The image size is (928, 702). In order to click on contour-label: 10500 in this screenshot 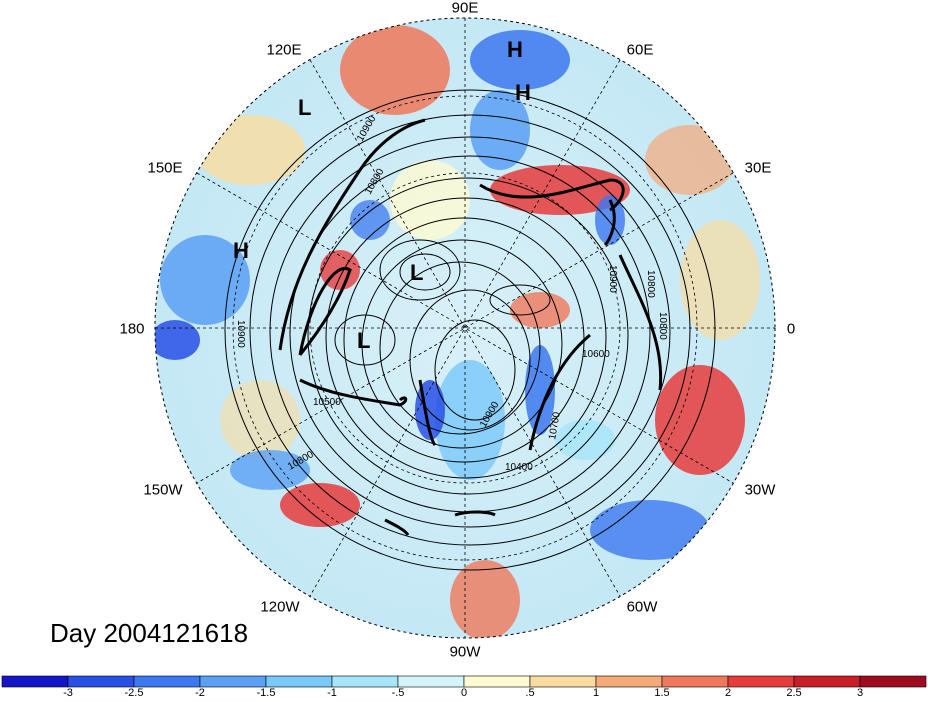, I will do `click(327, 402)`.